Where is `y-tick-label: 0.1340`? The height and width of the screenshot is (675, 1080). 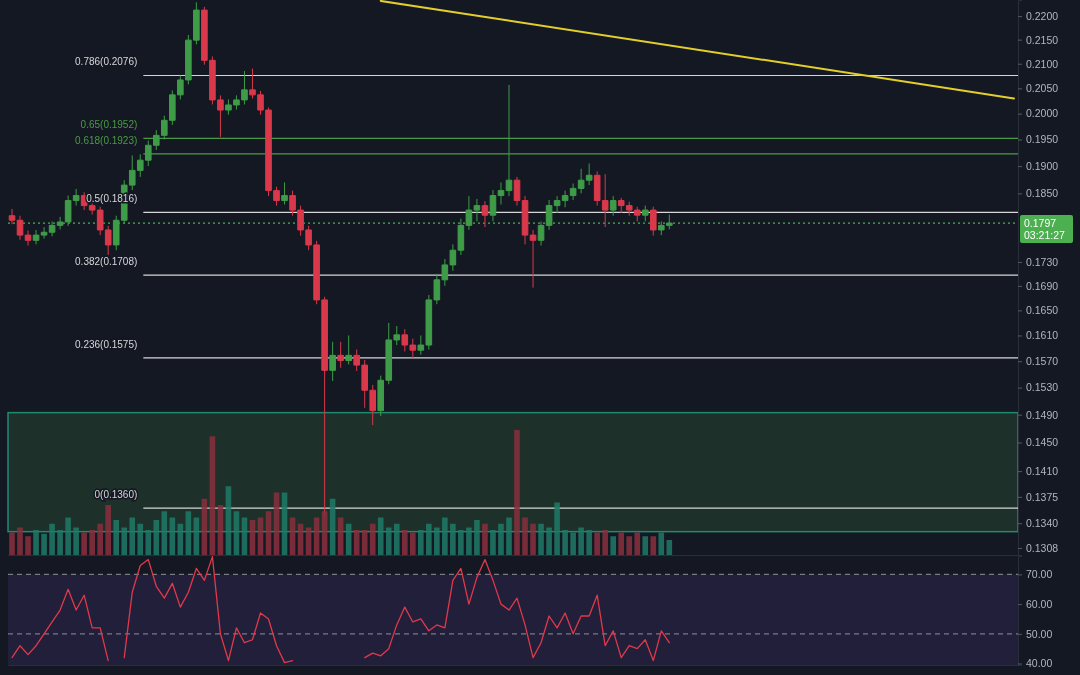 y-tick-label: 0.1340 is located at coordinates (1042, 523).